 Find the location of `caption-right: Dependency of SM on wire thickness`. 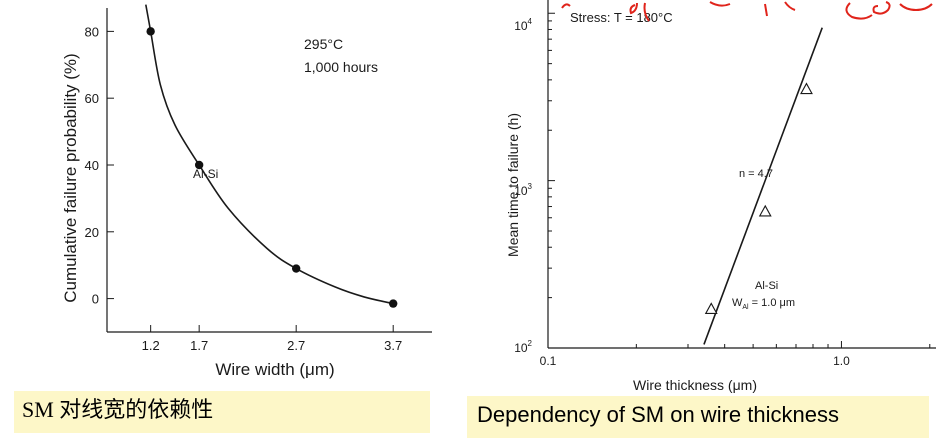

caption-right: Dependency of SM on wire thickness is located at coordinates (698, 417).